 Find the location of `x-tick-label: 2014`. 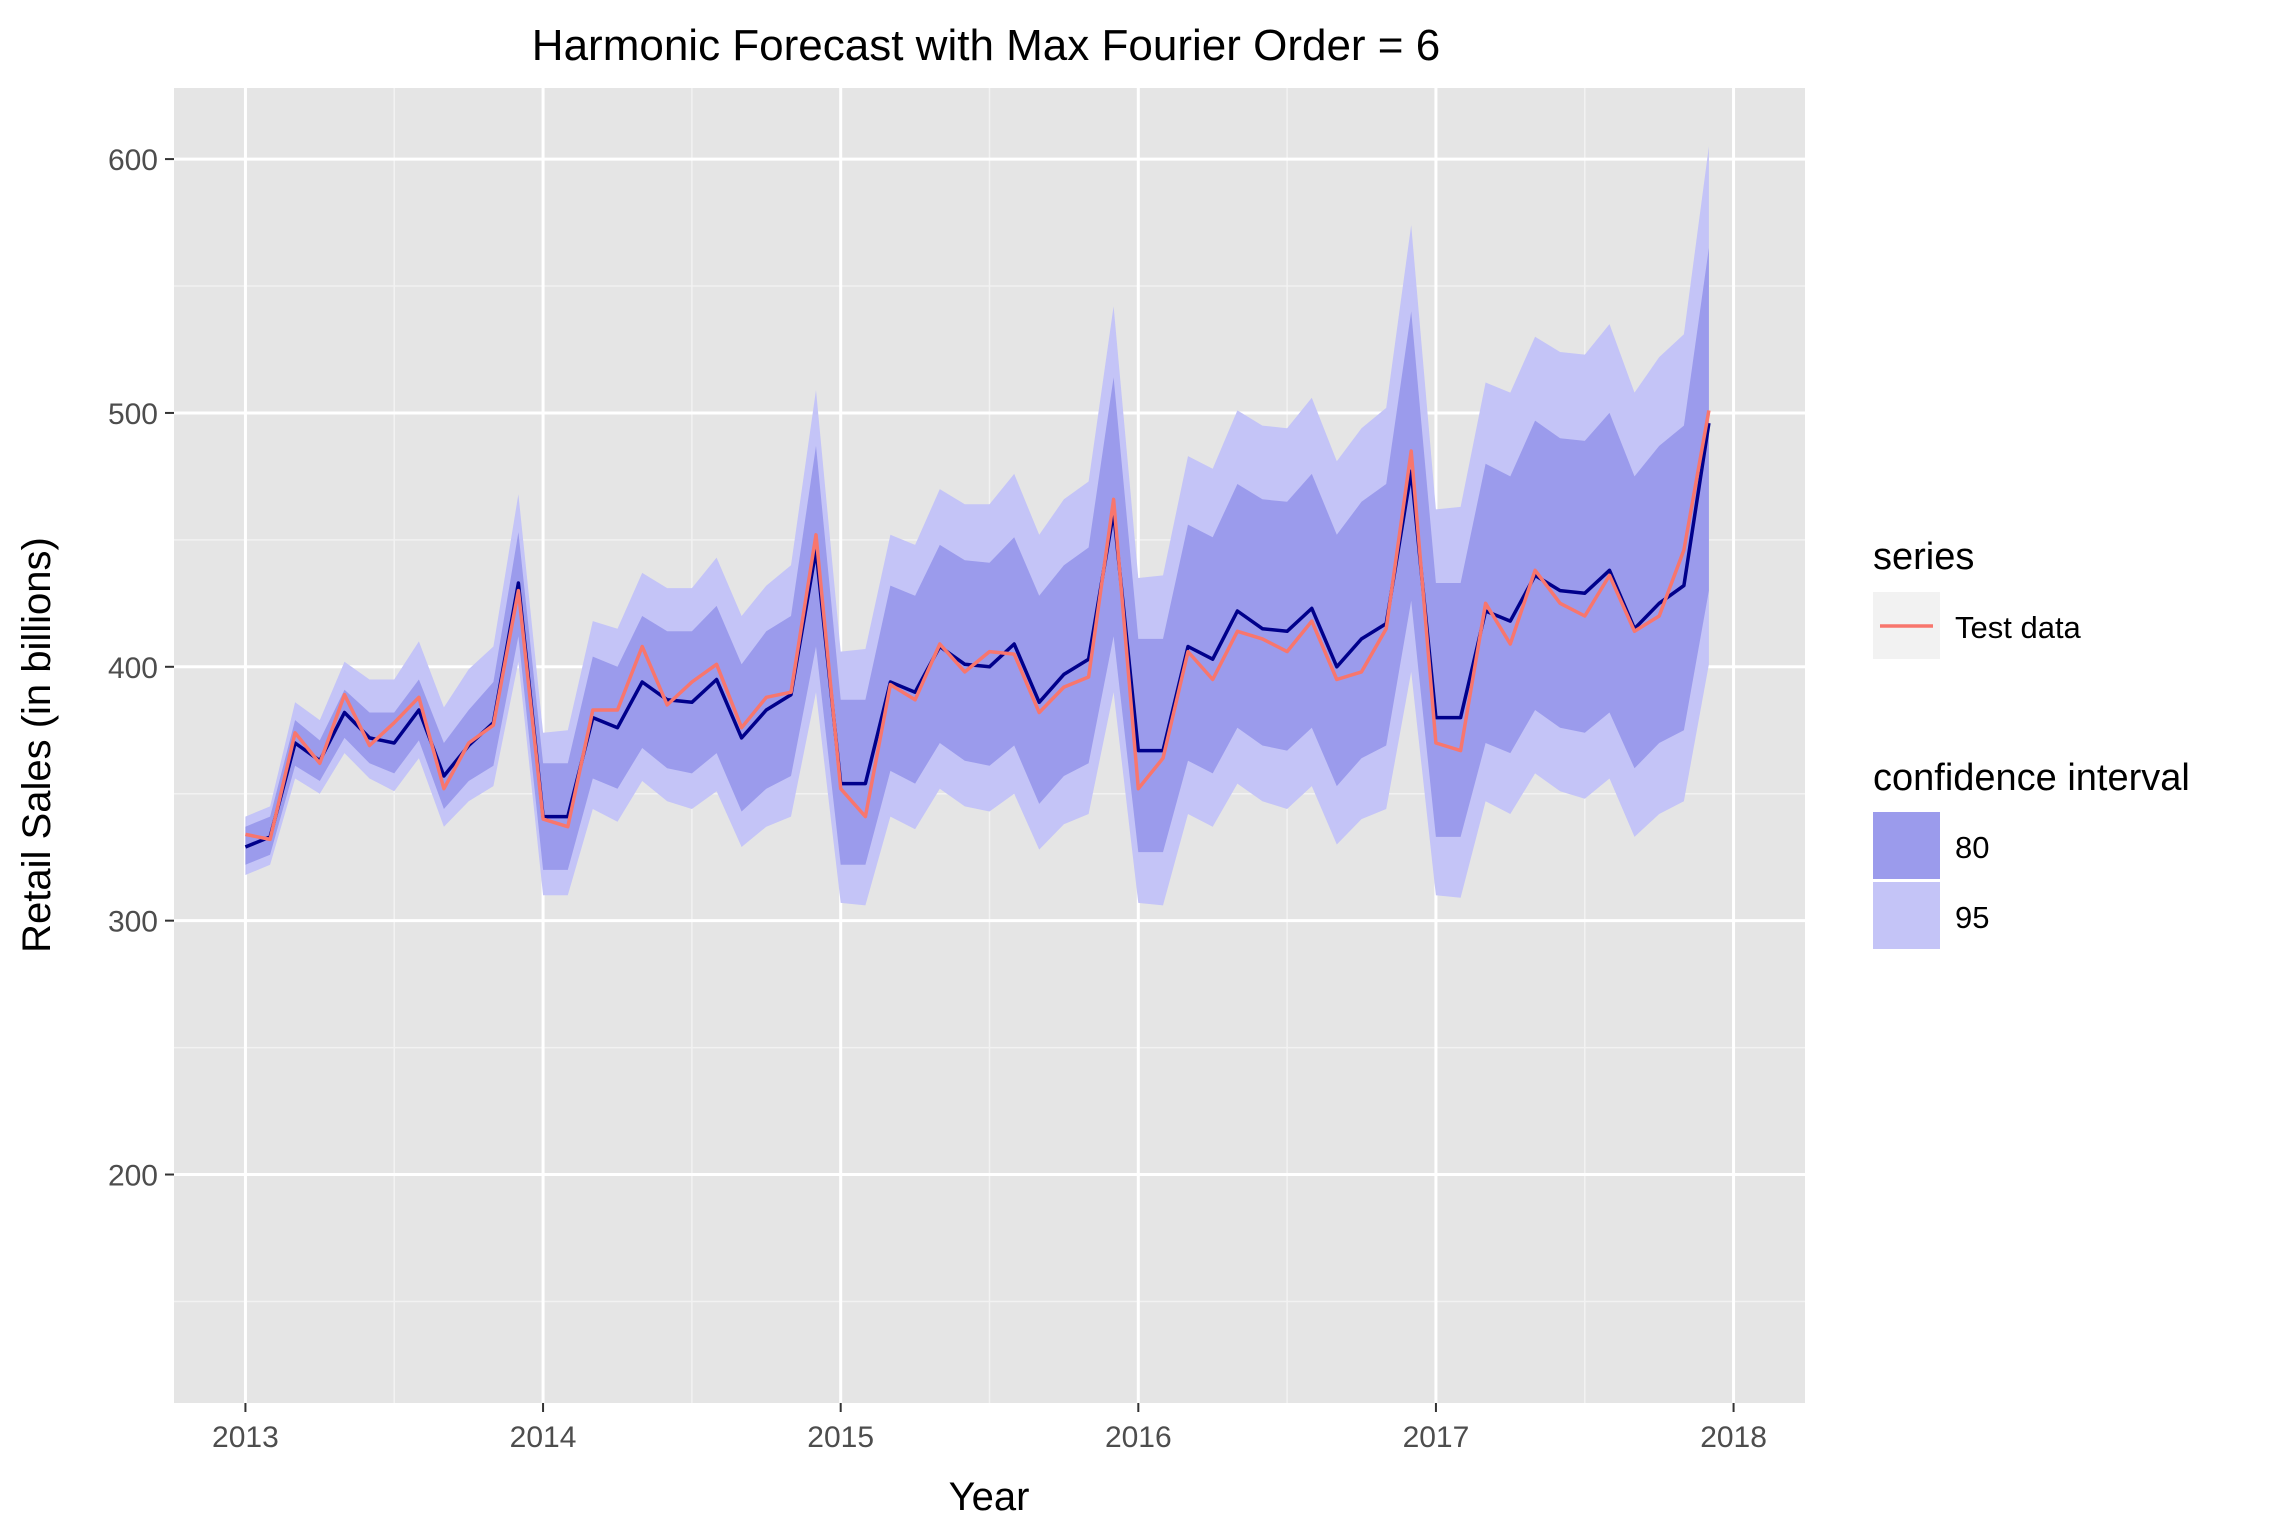

x-tick-label: 2014 is located at coordinates (543, 1437).